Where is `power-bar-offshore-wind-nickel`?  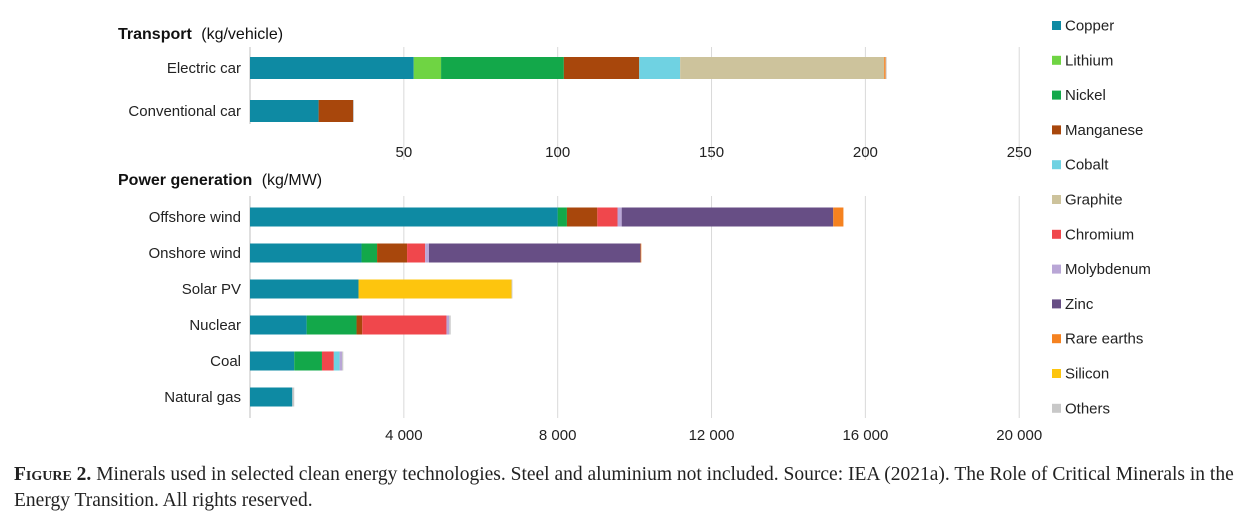 power-bar-offshore-wind-nickel is located at coordinates (562, 217).